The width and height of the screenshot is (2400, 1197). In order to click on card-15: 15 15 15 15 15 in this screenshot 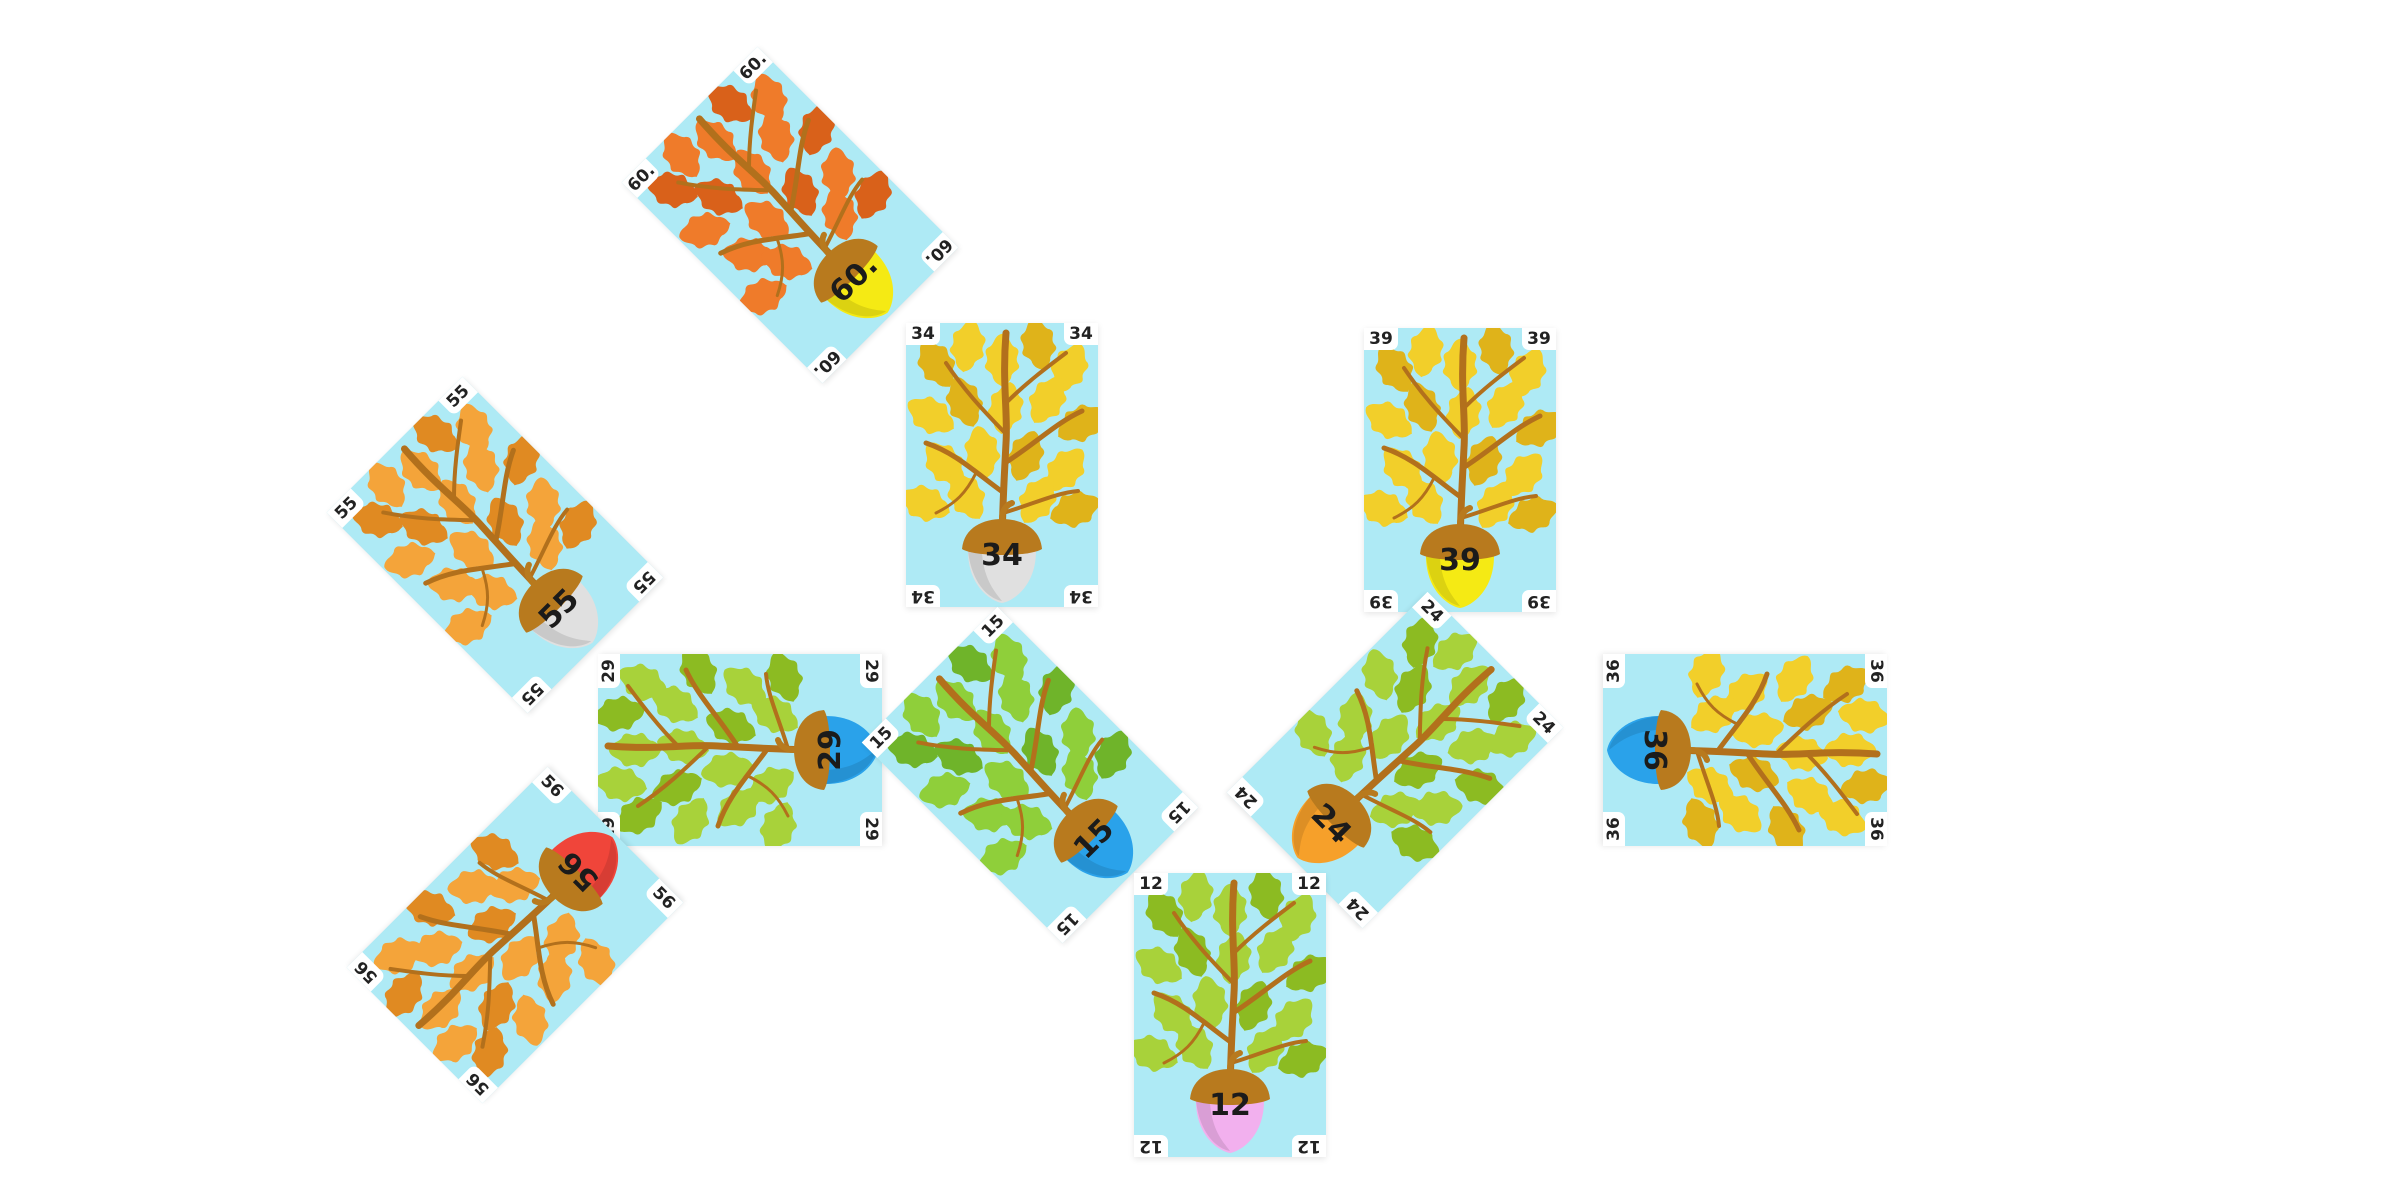, I will do `click(1030, 775)`.